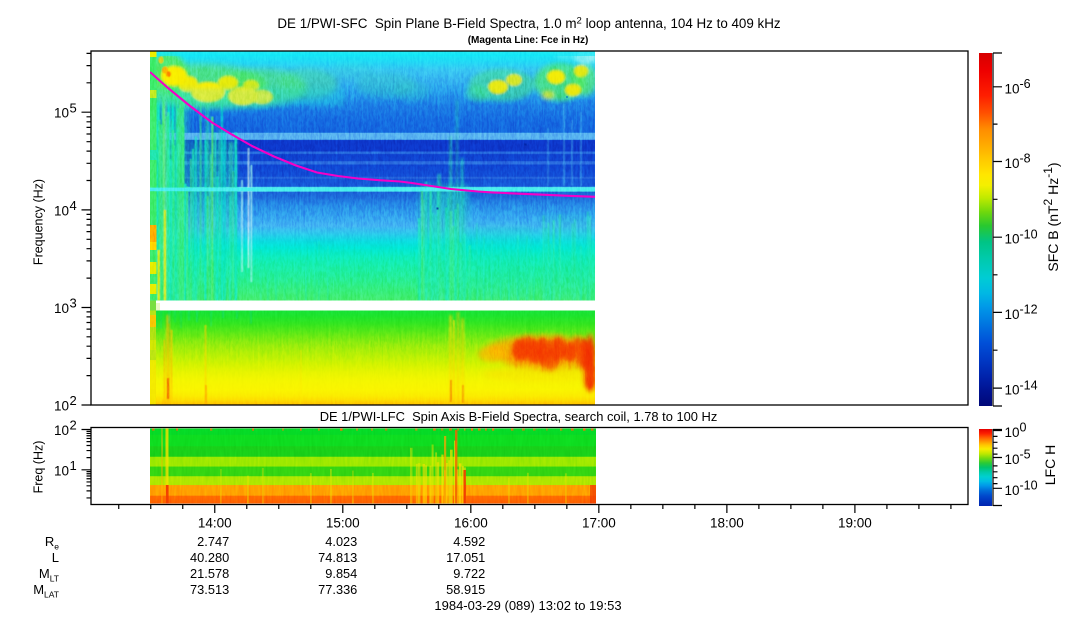 This screenshot has width=1083, height=620. Describe the element at coordinates (73, 205) in the screenshot. I see `svg-text: 4` at that location.